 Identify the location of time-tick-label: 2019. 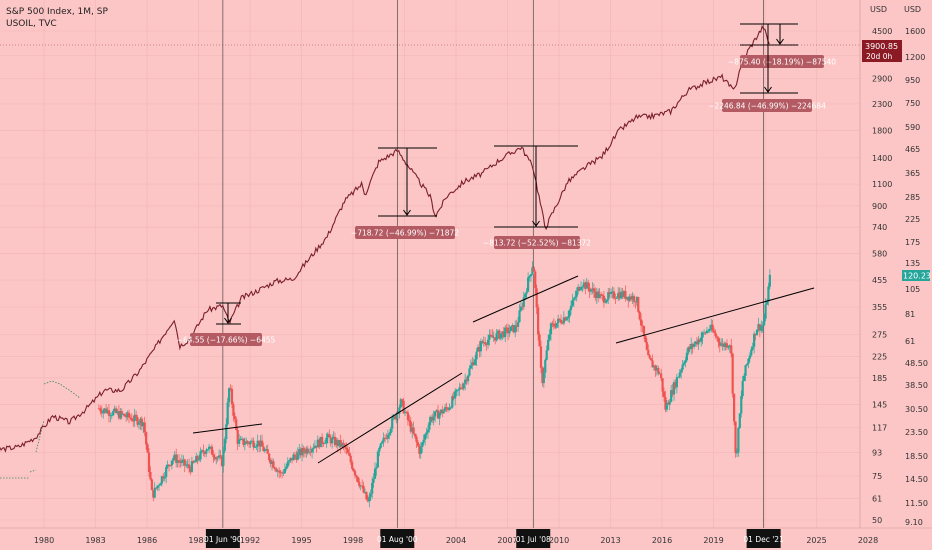
(713, 540).